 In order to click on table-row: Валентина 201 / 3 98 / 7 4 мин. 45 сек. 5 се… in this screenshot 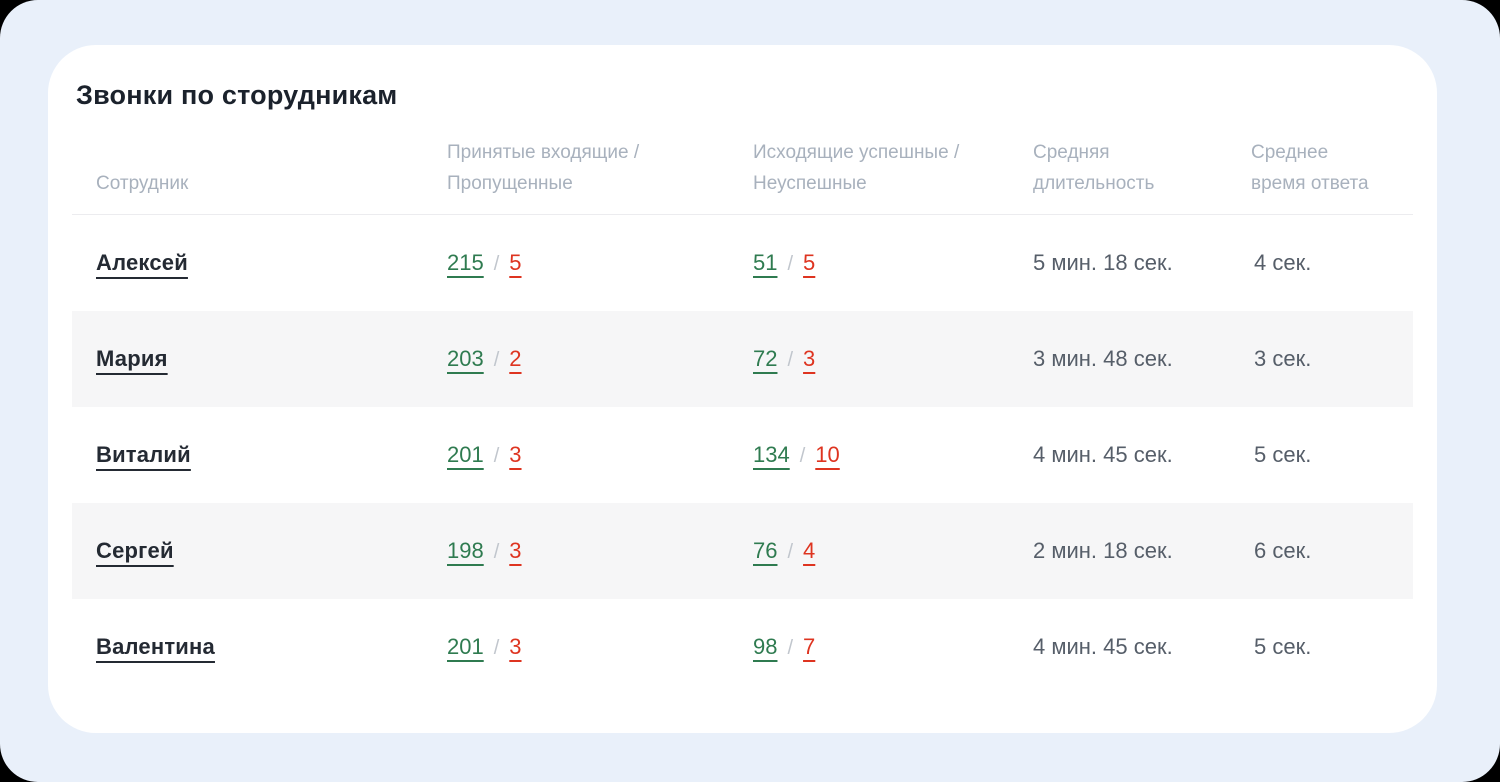, I will do `click(742, 647)`.